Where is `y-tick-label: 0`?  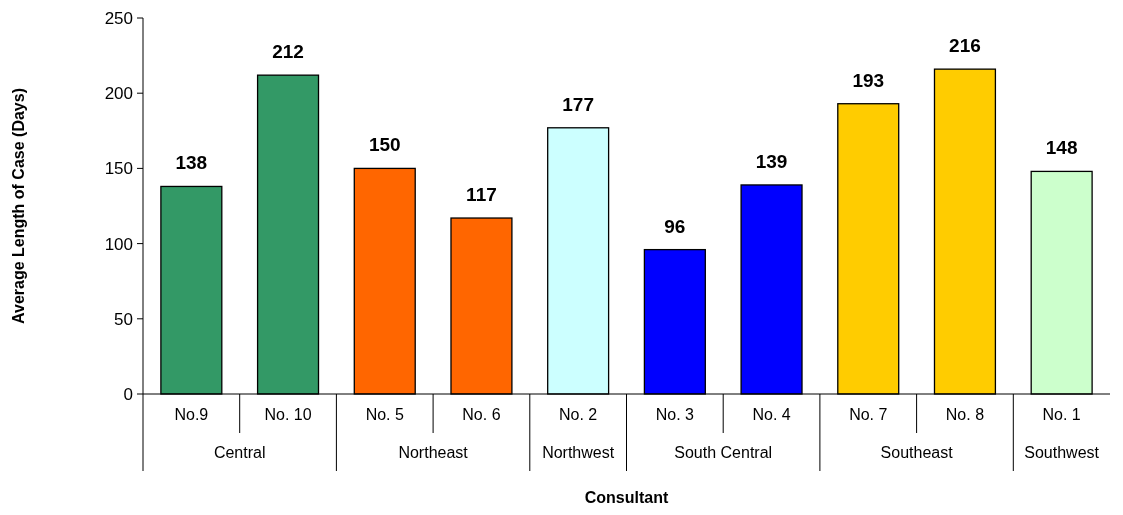
y-tick-label: 0 is located at coordinates (128, 394).